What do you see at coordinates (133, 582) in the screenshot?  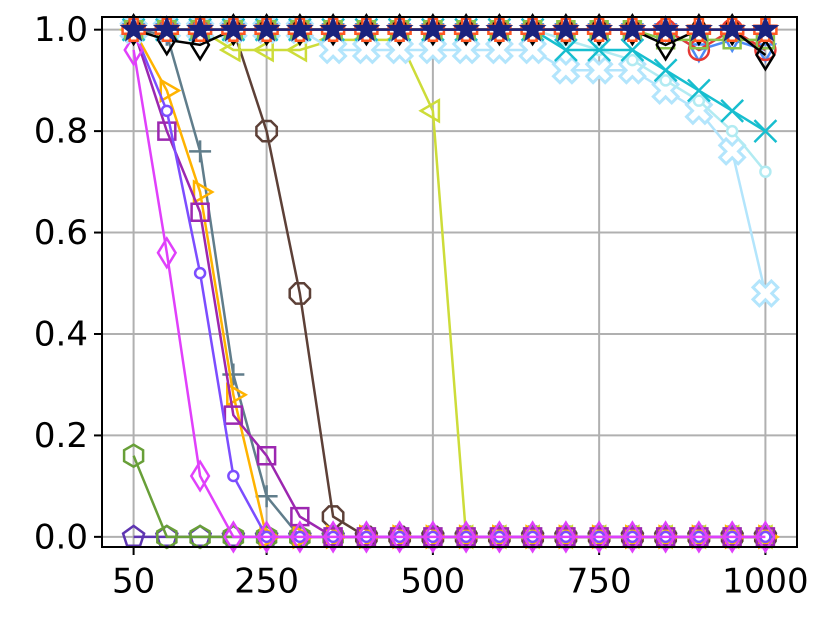 I see `x-tick-label: 50` at bounding box center [133, 582].